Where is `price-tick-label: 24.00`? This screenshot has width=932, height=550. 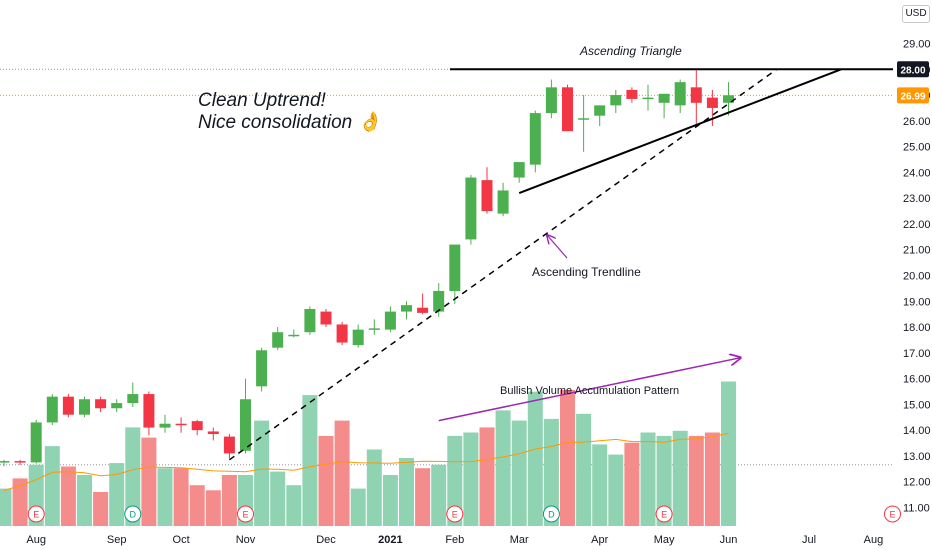
price-tick-label: 24.00 is located at coordinates (917, 173).